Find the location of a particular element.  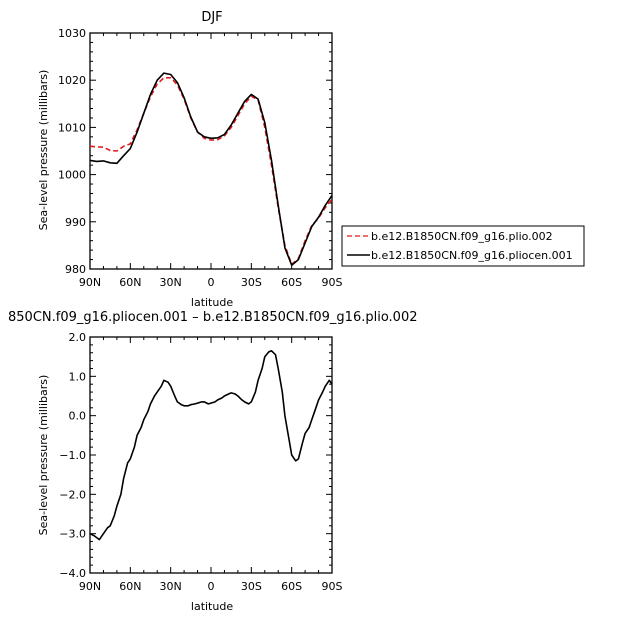

bottom-x-tick-label: 60S is located at coordinates (291, 586).